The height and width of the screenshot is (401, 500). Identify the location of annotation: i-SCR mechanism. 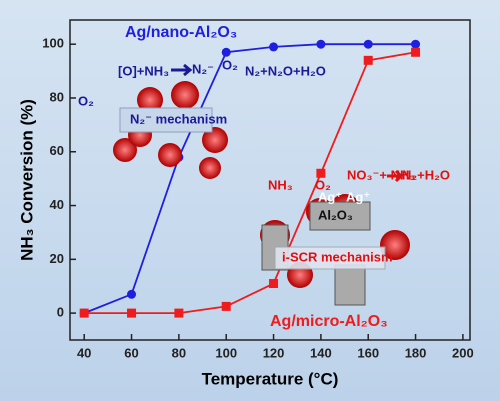
(337, 256).